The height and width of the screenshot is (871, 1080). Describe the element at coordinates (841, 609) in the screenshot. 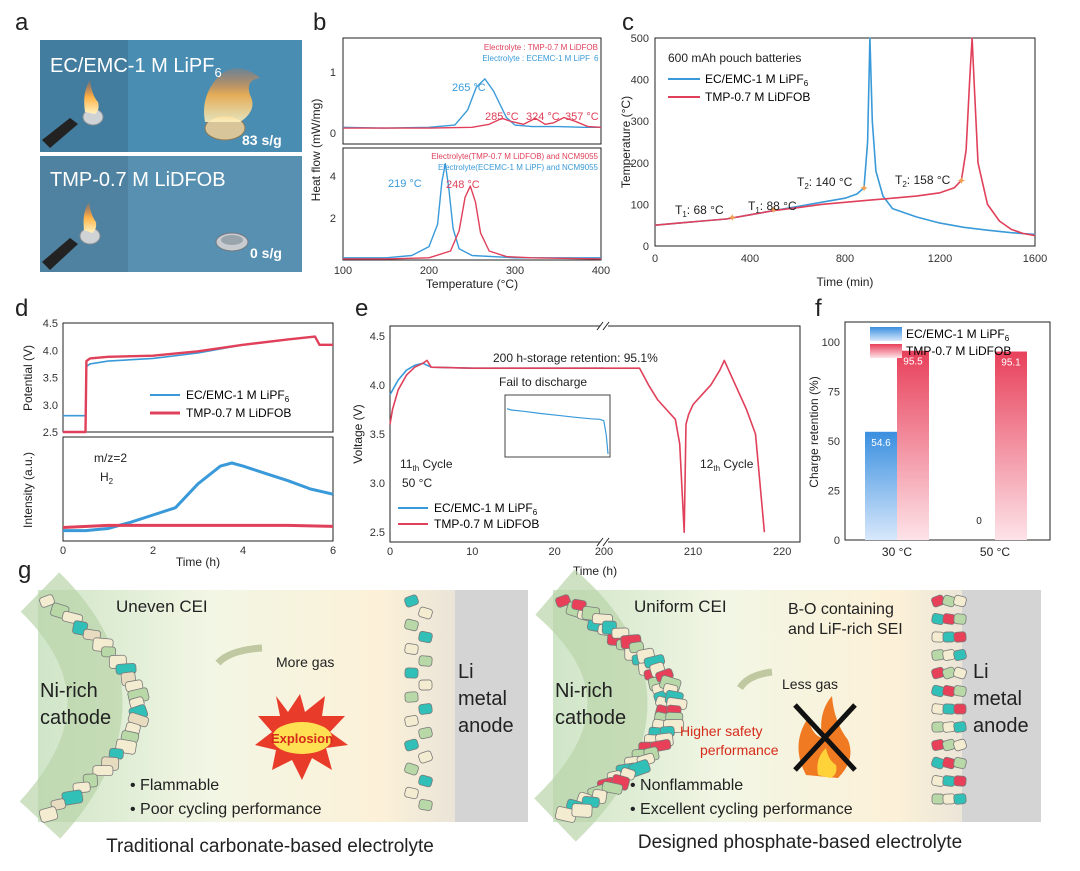

I see `right-sei-1: B-O containing` at that location.